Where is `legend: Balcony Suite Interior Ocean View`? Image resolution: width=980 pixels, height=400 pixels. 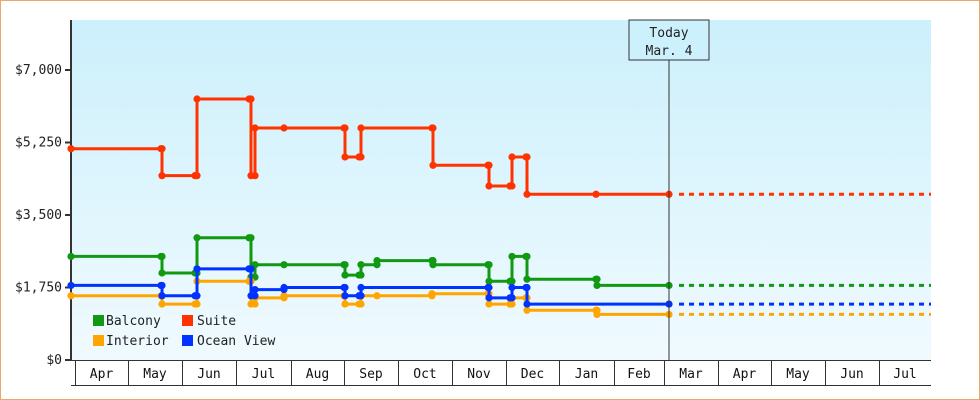 legend: Balcony Suite Interior Ocean View is located at coordinates (184, 331).